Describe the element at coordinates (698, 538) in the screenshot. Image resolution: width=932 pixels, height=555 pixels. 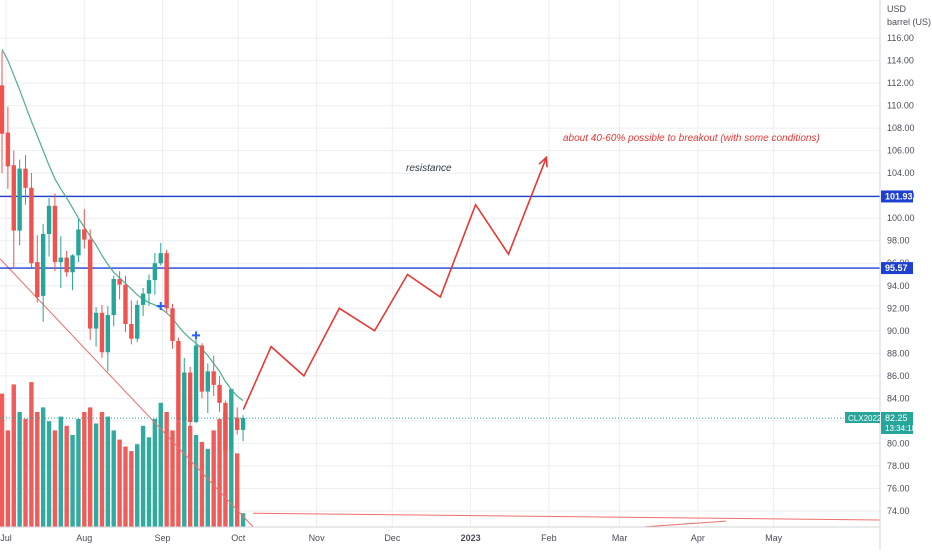
I see `time-tick-label: Apr` at that location.